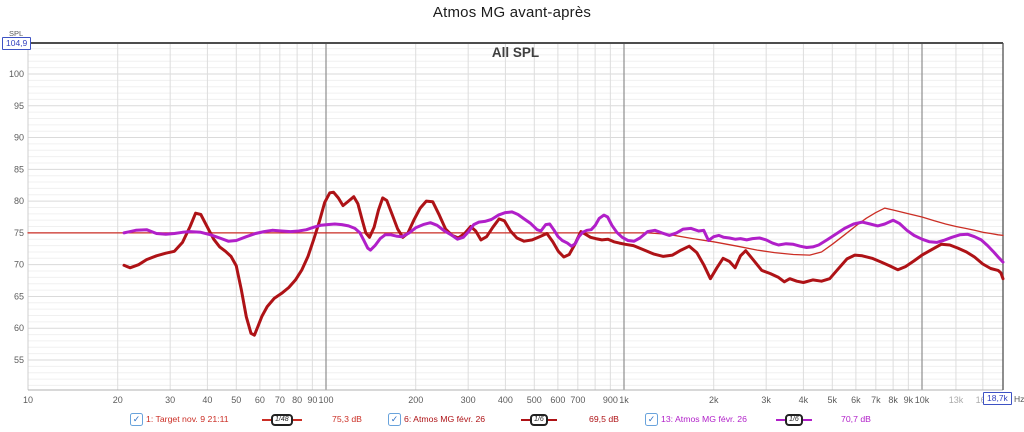 The width and height of the screenshot is (1024, 432). I want to click on y-axis-max-readout: 104,9, so click(17, 43).